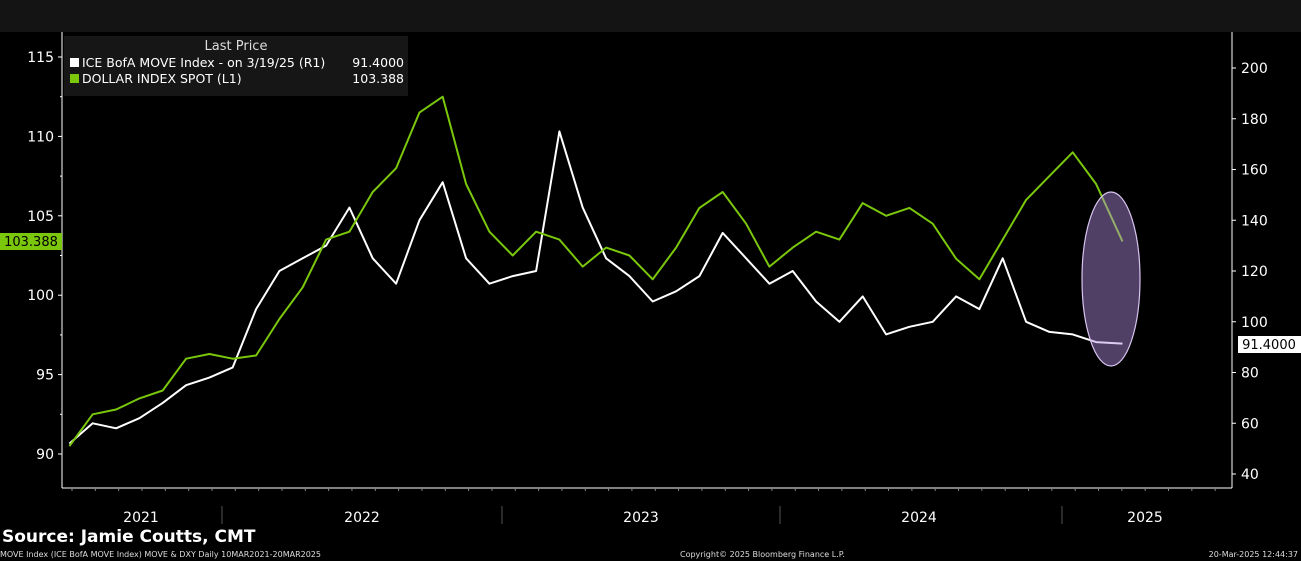  Describe the element at coordinates (1250, 475) in the screenshot. I see `right-tick-label: 40` at that location.